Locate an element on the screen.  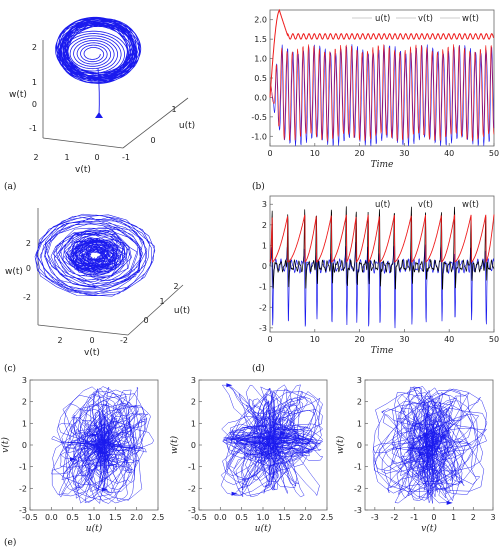
e2-x-tick-label: -0.5 is located at coordinates (199, 517).